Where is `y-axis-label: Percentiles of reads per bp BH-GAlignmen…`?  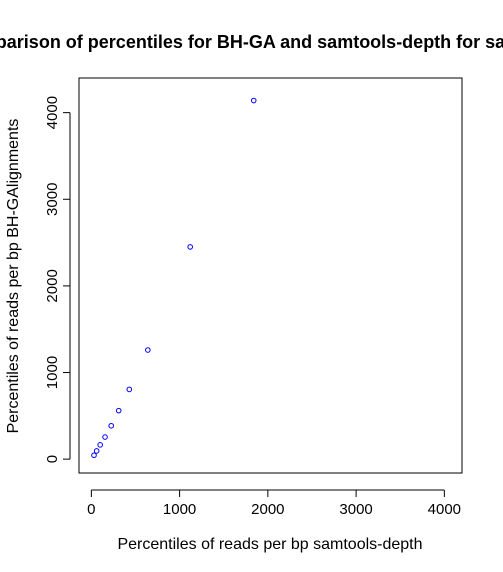 y-axis-label: Percentiles of reads per bp BH-GAlignmen… is located at coordinates (13, 276).